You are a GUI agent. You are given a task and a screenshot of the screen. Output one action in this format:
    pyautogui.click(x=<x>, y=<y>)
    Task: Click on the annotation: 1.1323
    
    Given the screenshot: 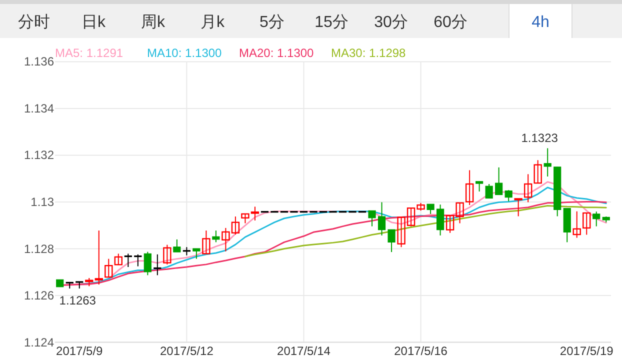 What is the action you would take?
    pyautogui.click(x=539, y=138)
    